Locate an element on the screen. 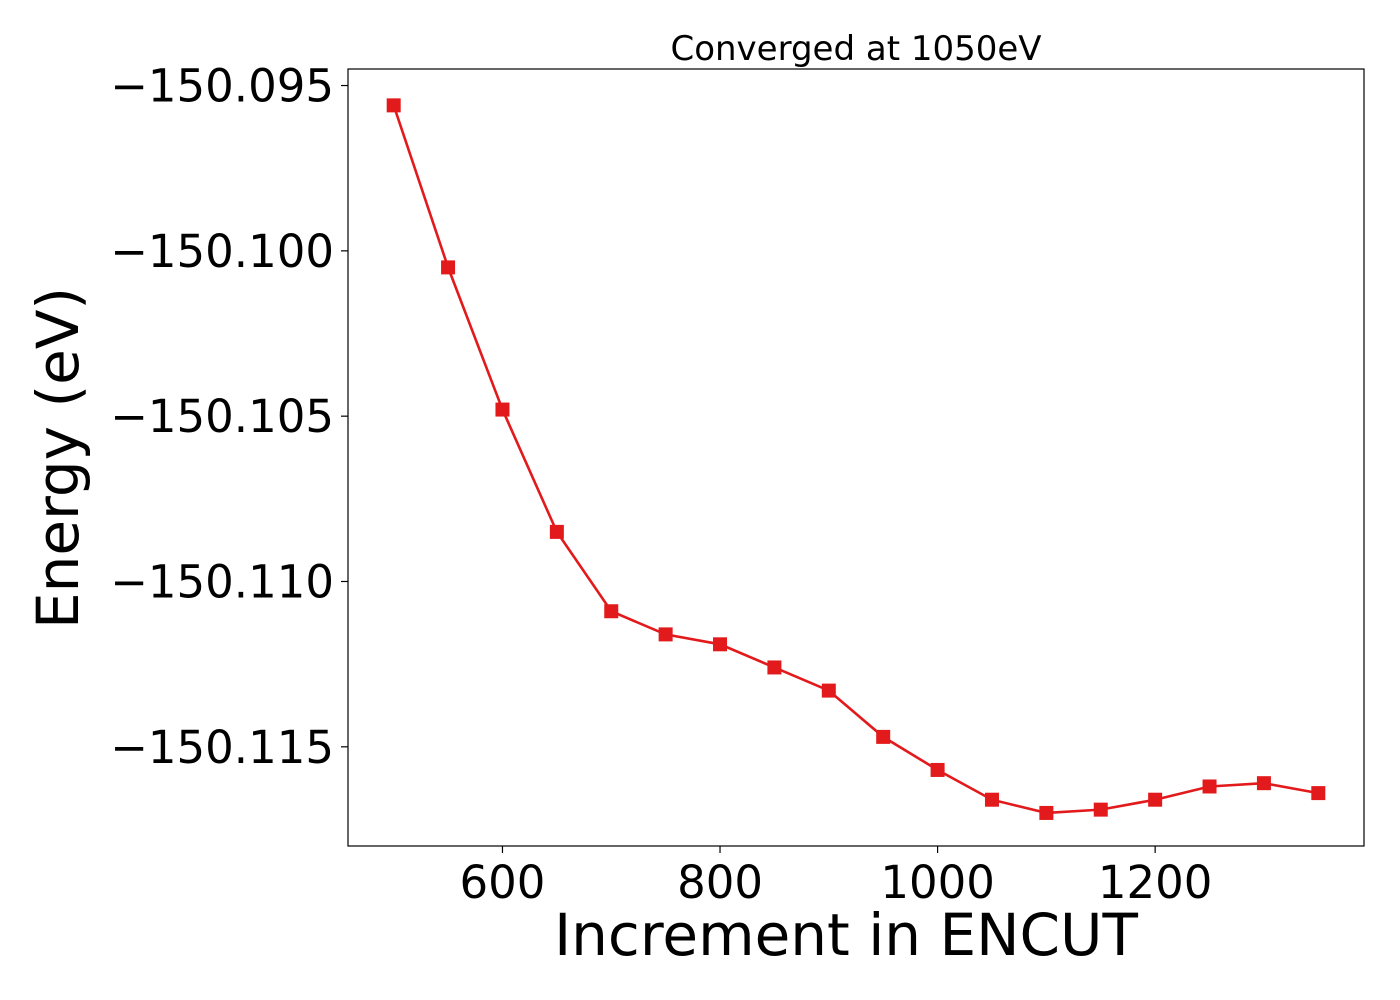 This screenshot has height=1000, width=1400. x-axis-label: Increment in ENCUT is located at coordinates (846, 935).